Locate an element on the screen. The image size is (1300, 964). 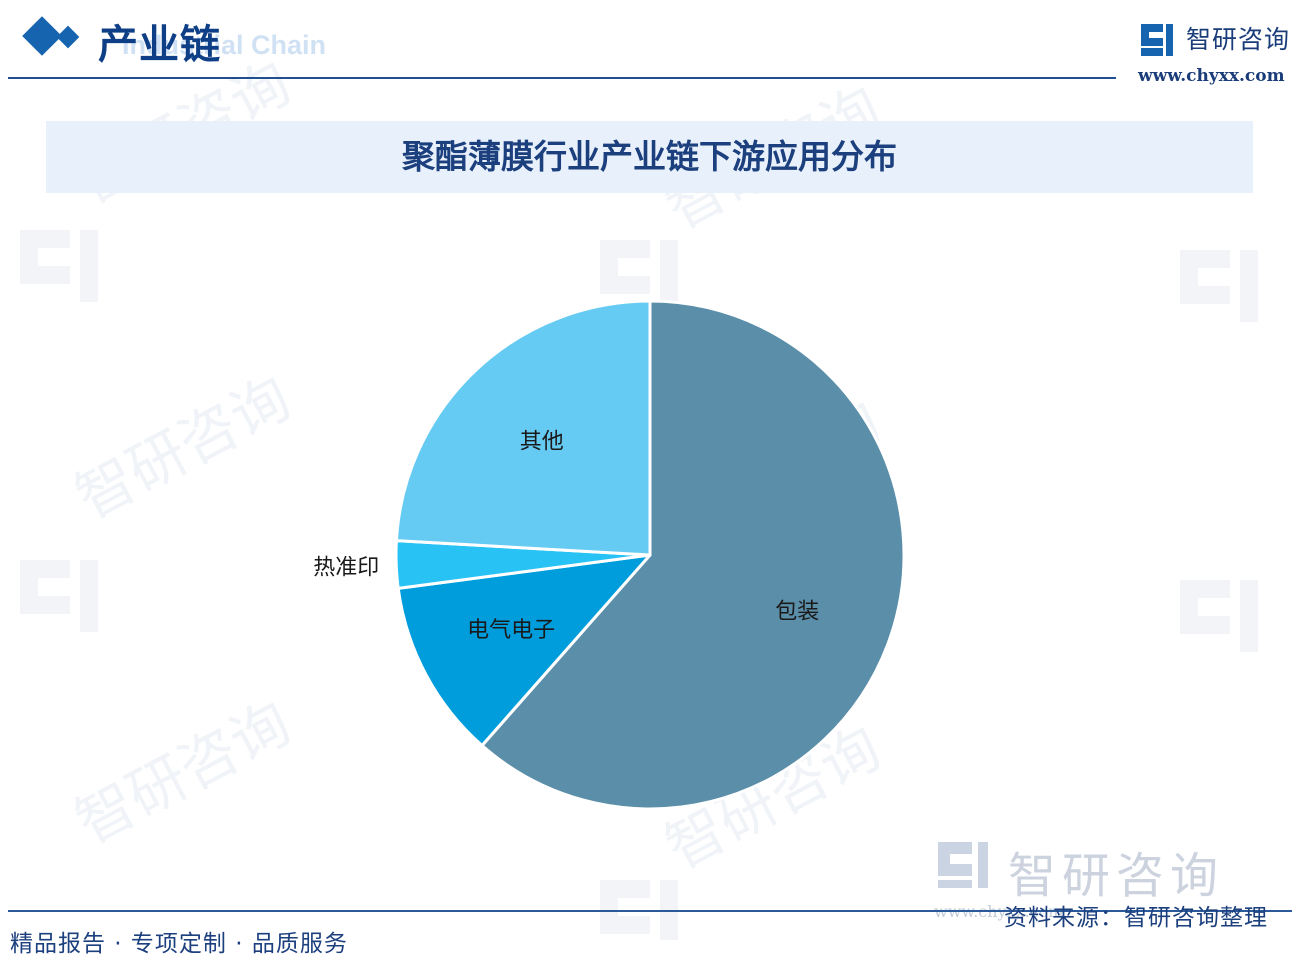
brand-url: www.chyxx.com is located at coordinates (1211, 76).